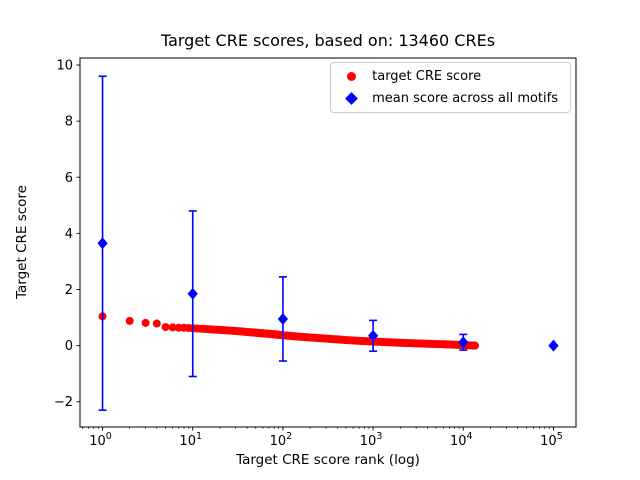  I want to click on svg-text: 10¹, so click(190, 440).